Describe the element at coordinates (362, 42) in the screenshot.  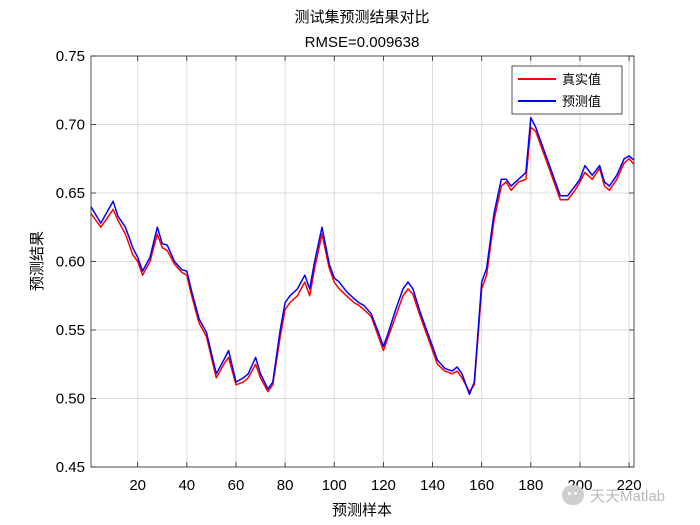
I see `chart-subtitle: RMSE=0.009638` at that location.